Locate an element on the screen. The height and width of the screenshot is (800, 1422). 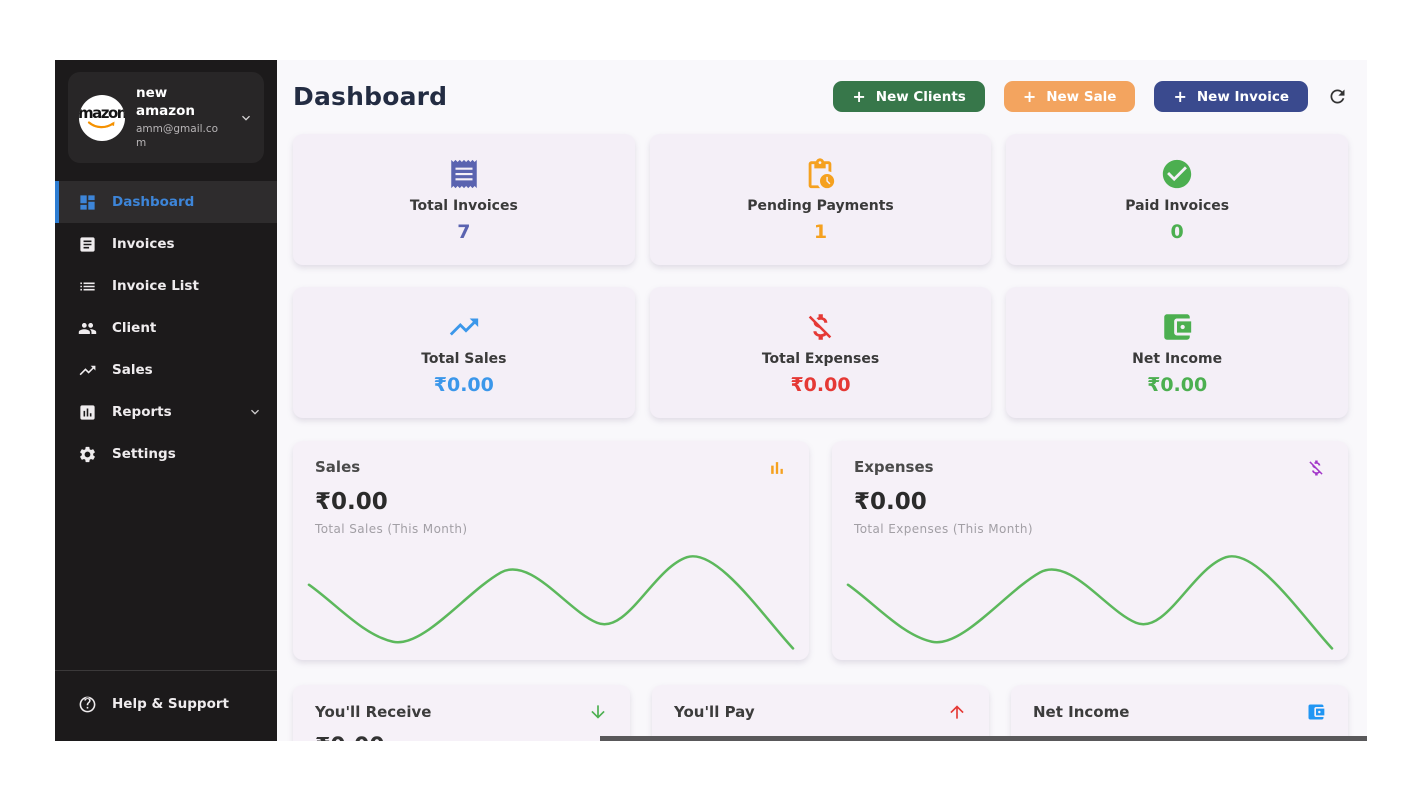
stat-card-net-income: Net Income ₹0.00 is located at coordinates (1177, 352).